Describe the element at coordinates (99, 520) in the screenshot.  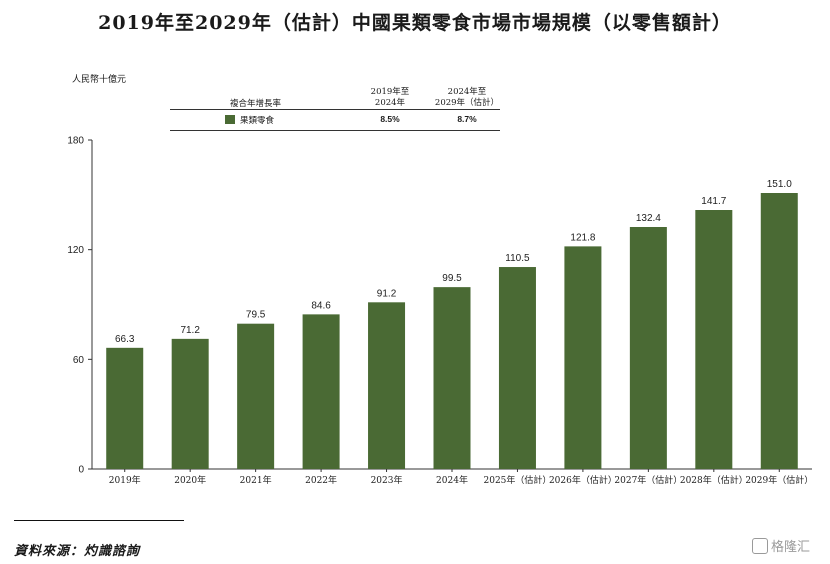
I see `source-rule` at that location.